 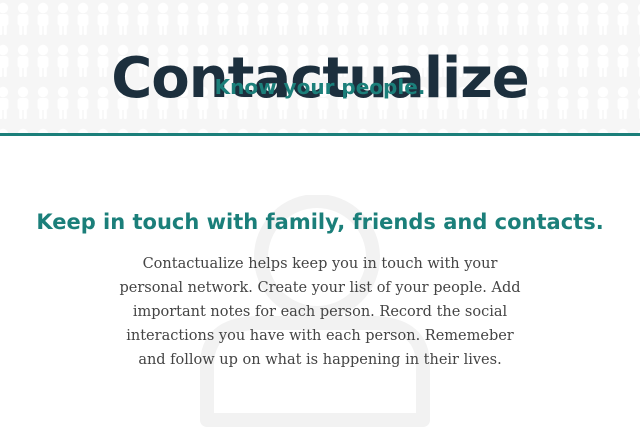 I want to click on hero-divider, so click(x=320, y=134).